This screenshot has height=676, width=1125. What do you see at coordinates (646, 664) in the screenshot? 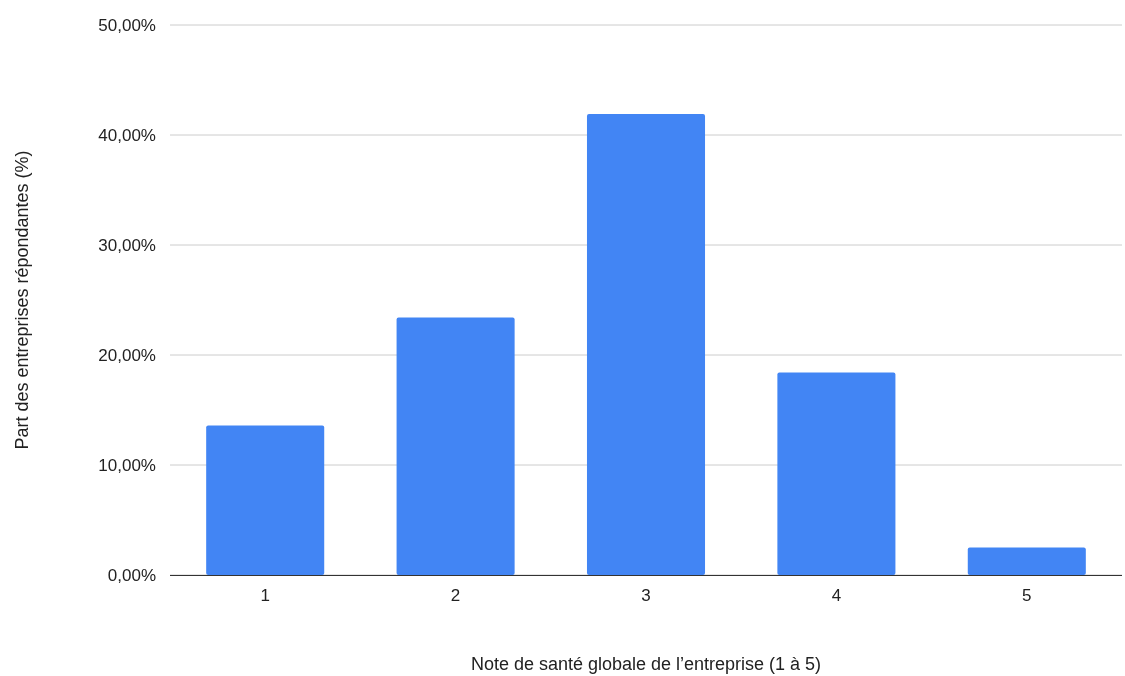
I see `x-axis-title: Note de santé globale de l’entreprise (1 à 5)` at bounding box center [646, 664].